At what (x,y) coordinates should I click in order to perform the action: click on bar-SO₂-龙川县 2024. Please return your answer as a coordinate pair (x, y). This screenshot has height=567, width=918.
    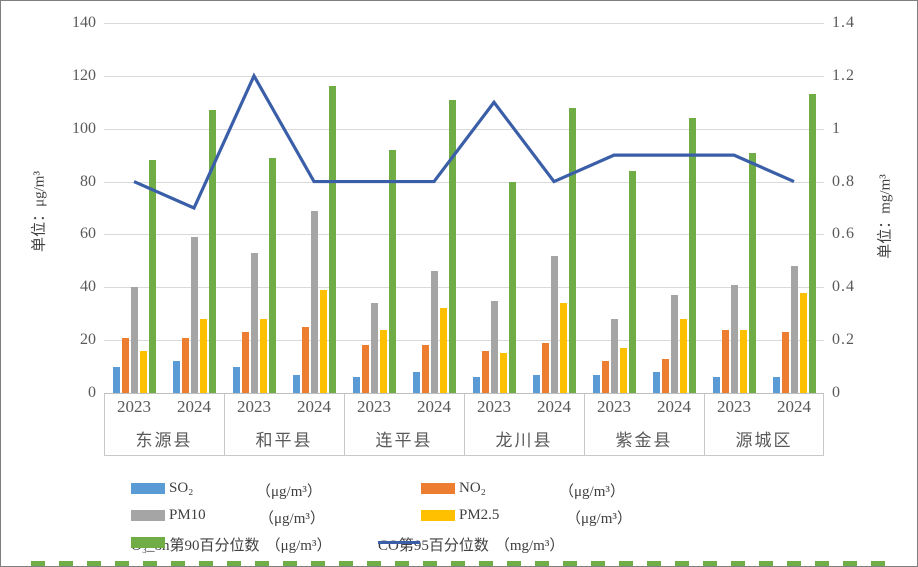
    Looking at the image, I should click on (536, 383).